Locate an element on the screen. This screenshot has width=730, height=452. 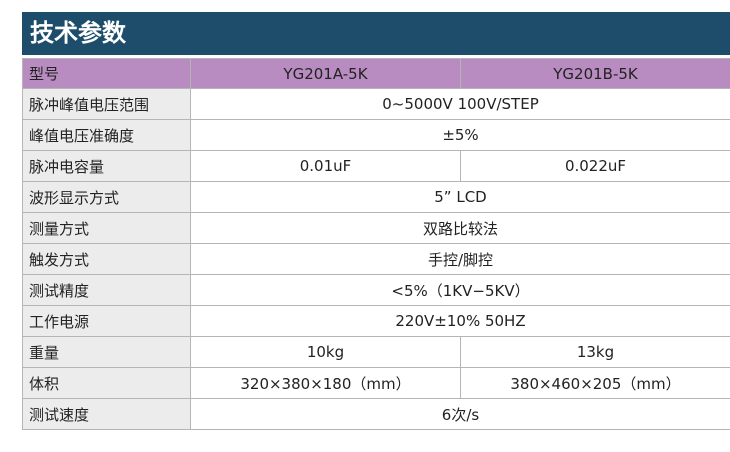
row-label: 测量方式 is located at coordinates (106, 228).